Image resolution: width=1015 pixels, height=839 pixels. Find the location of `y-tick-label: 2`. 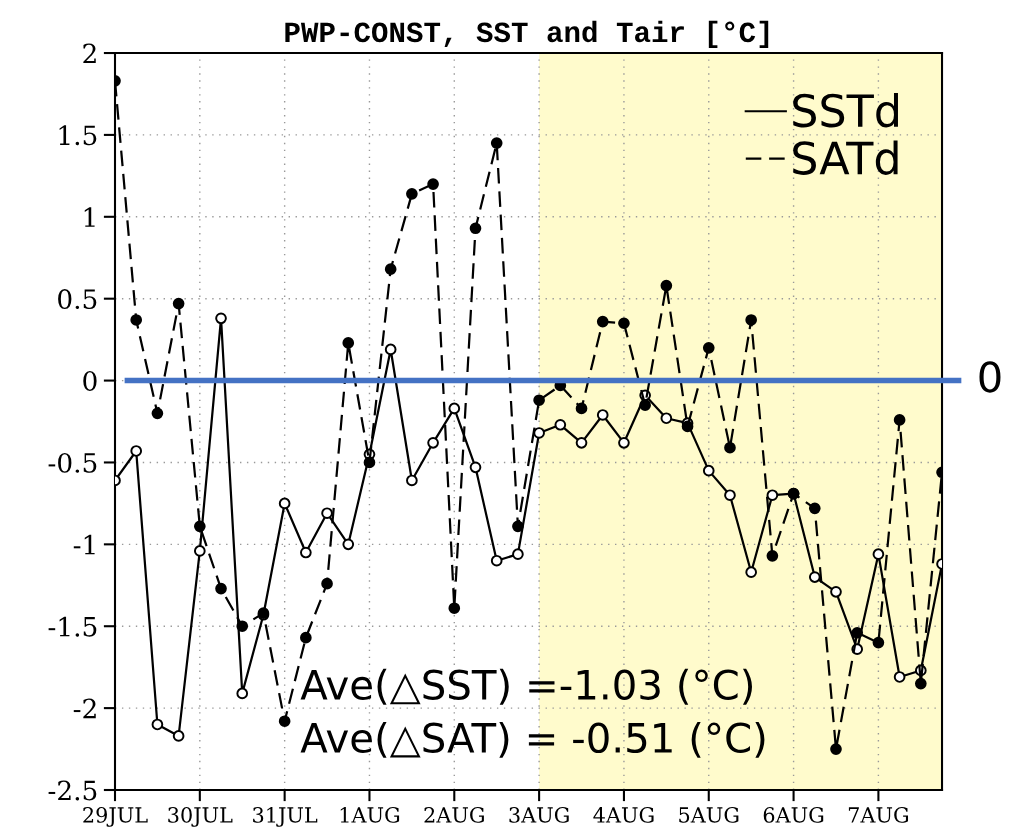

y-tick-label: 2 is located at coordinates (89, 53).